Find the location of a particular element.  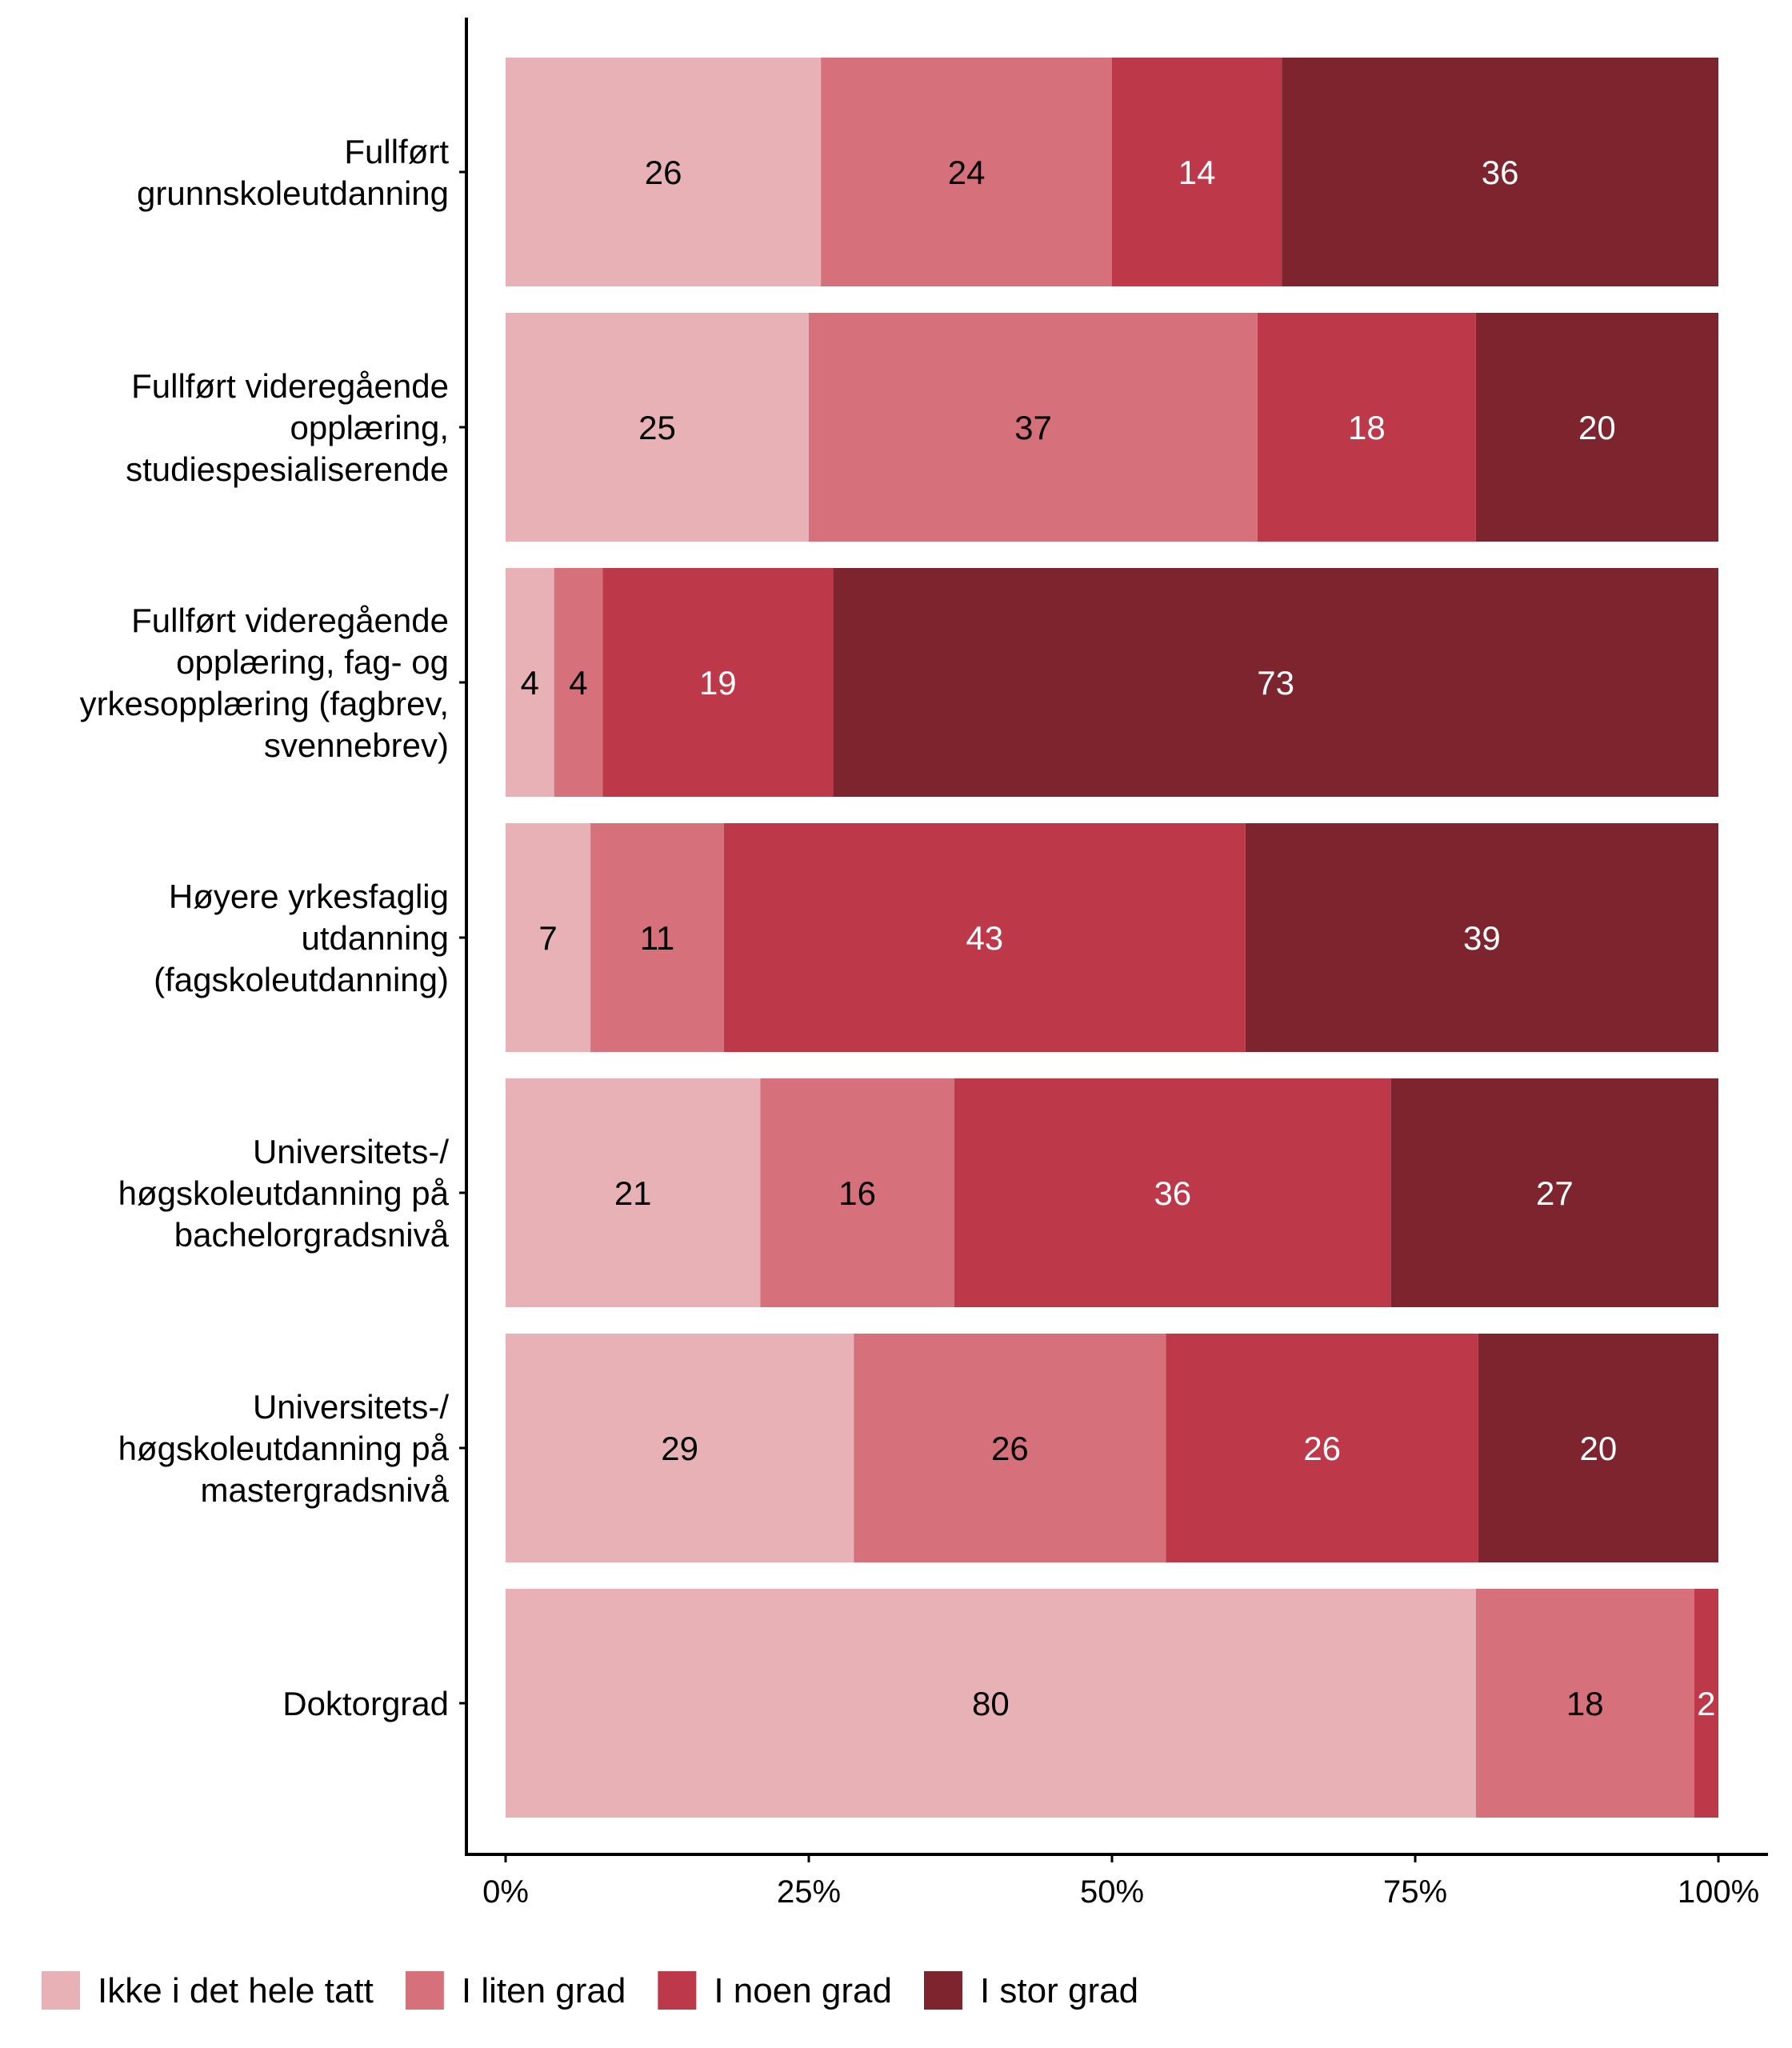

category-label: Doktorgrad is located at coordinates (365, 1703).